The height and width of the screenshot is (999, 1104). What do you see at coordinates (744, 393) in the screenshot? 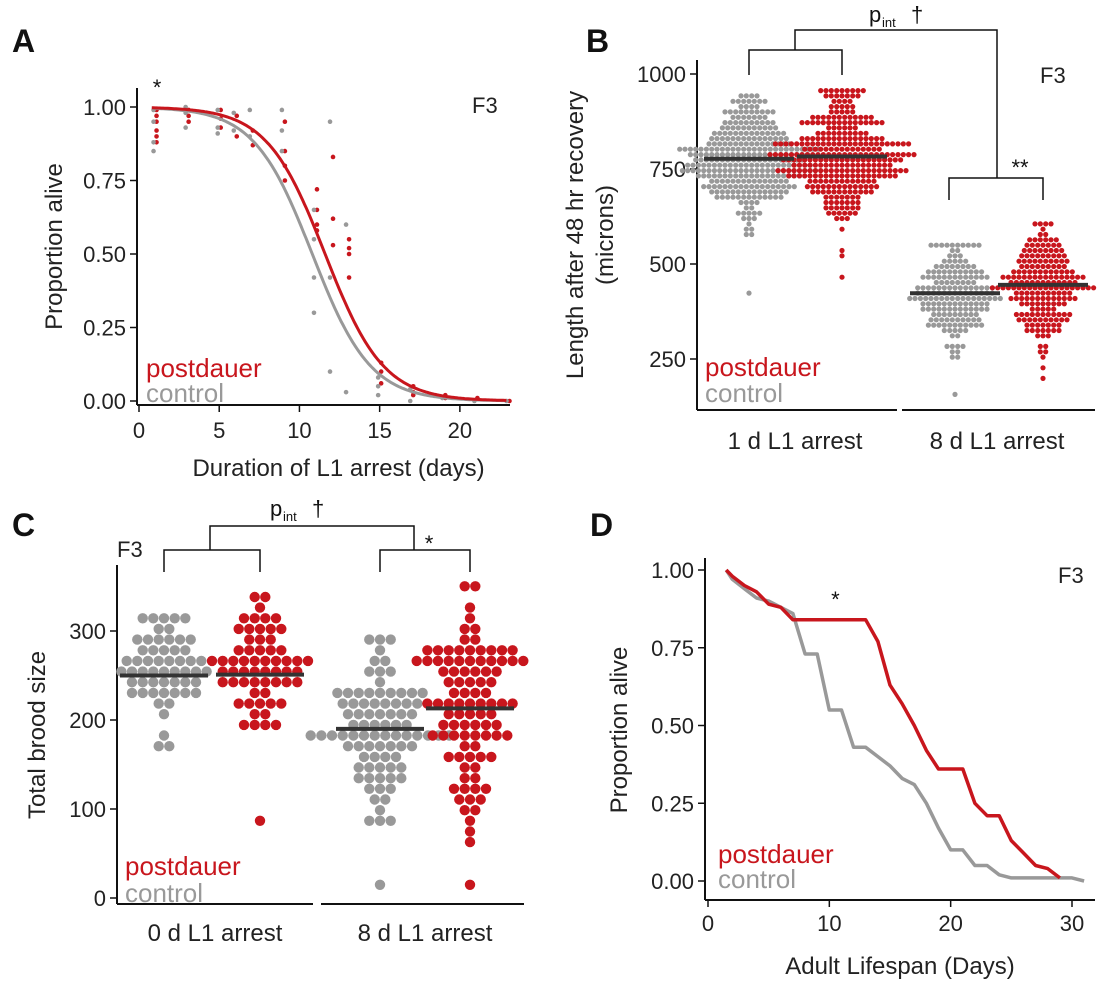
I see `panel-b-legend-control: control` at bounding box center [744, 393].